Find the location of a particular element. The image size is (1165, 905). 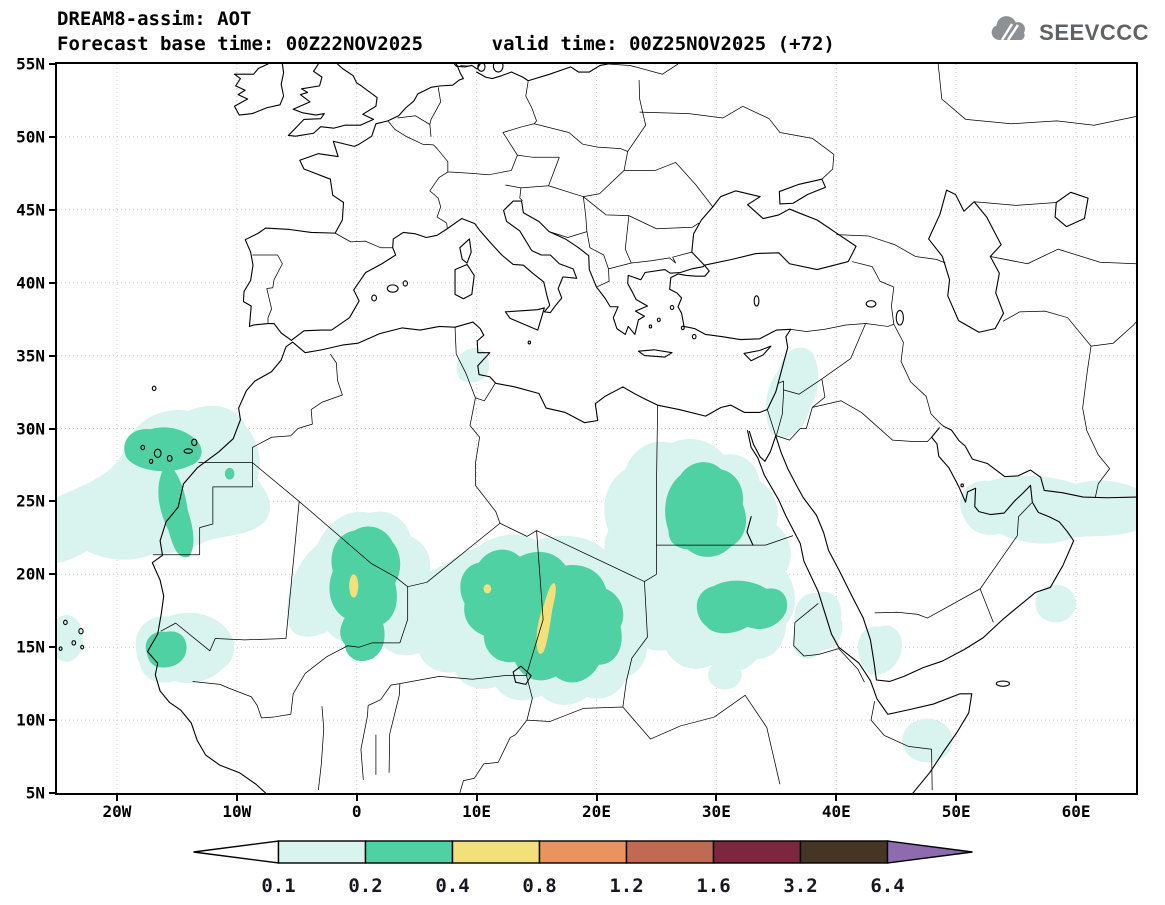

coastline-iberia-france-north-sea is located at coordinates (353, 202).